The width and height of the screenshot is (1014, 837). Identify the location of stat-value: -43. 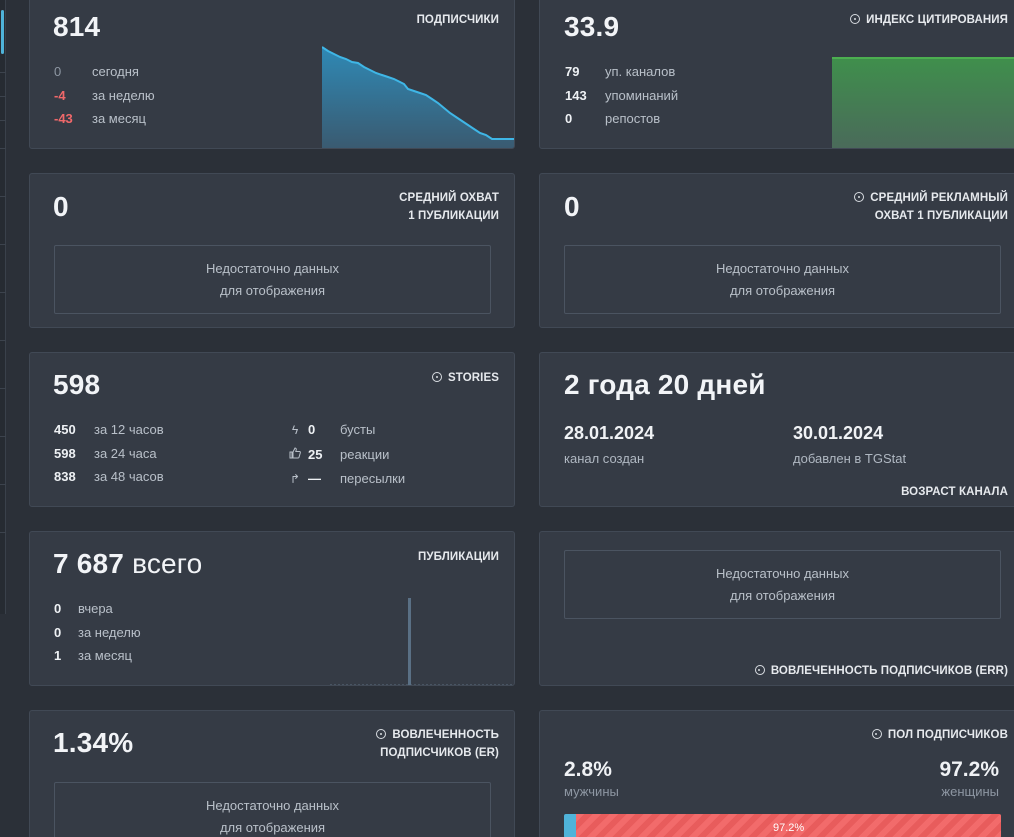
(63, 118).